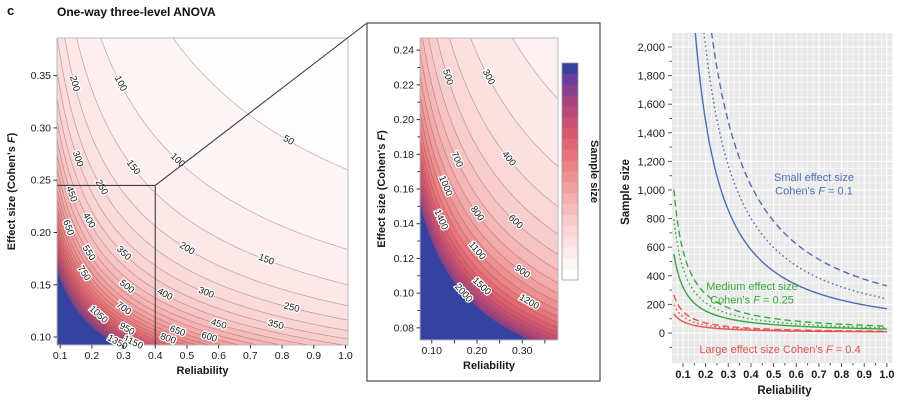  Describe the element at coordinates (626, 192) in the screenshot. I see `y-axis-title: Sample size` at that location.